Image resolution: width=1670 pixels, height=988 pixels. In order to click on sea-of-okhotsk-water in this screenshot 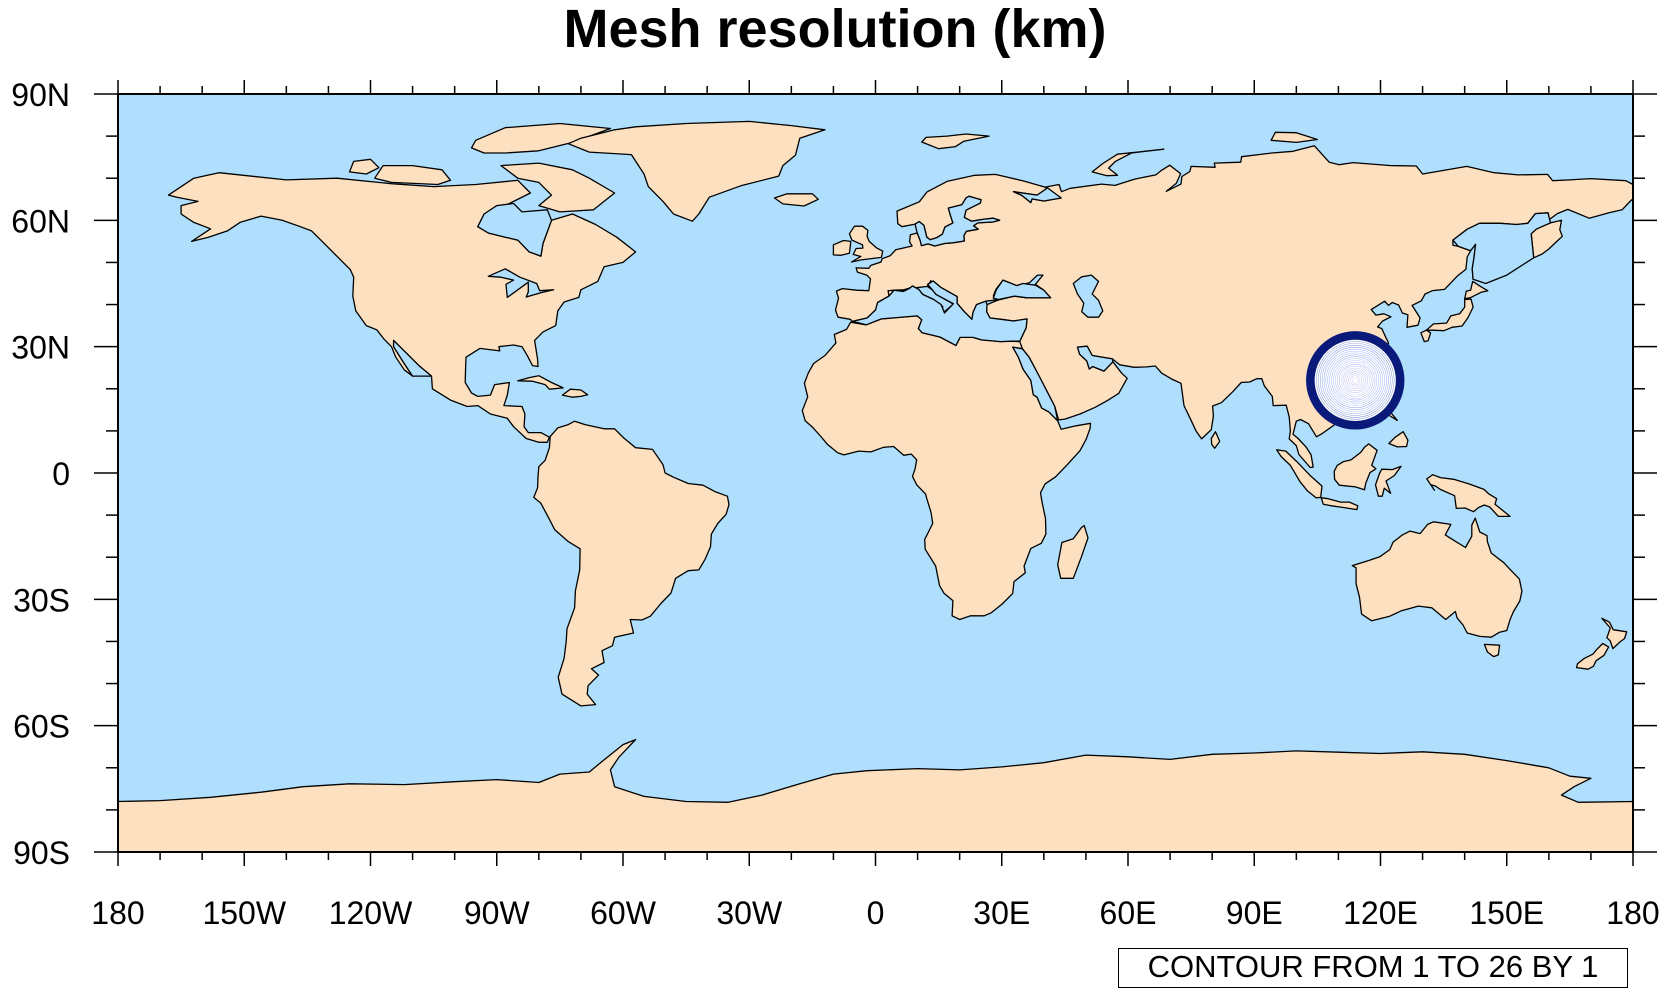, I will do `click(1502, 248)`.